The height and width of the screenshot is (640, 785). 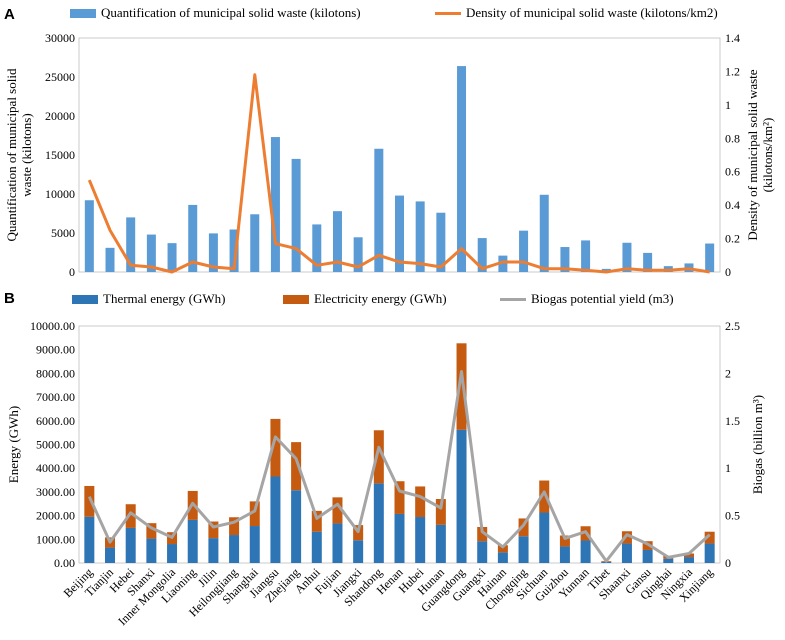 I want to click on y-left-tick-label: 0, so click(x=72, y=272).